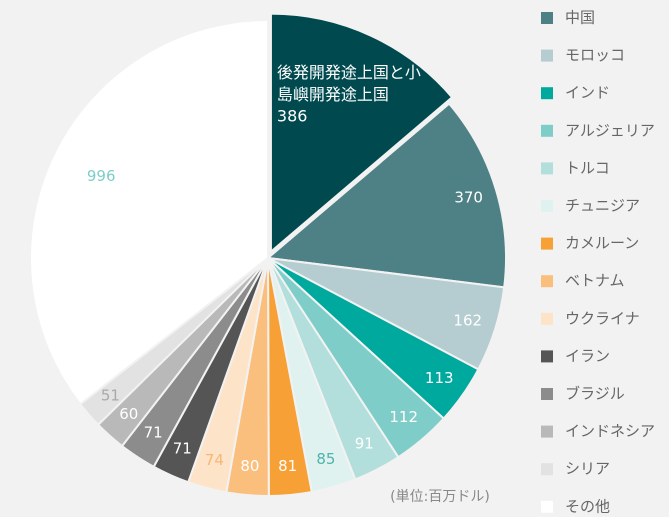 This screenshot has height=517, width=669. Describe the element at coordinates (595, 281) in the screenshot. I see `legend-label: ベトナム` at that location.